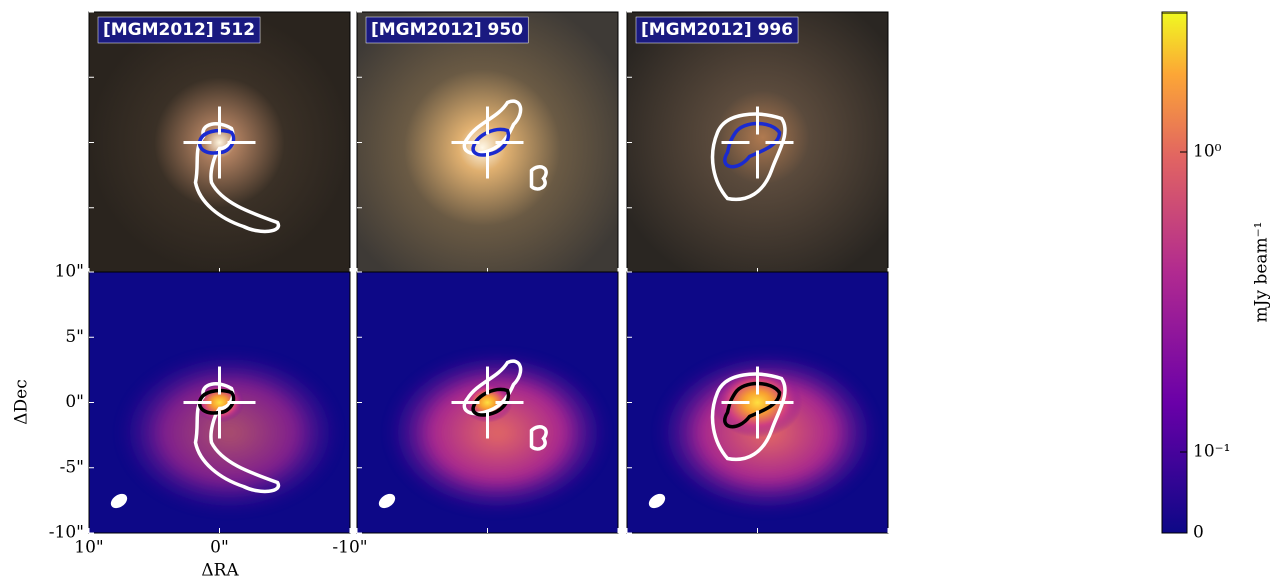 Image resolution: width=1276 pixels, height=583 pixels. Describe the element at coordinates (66, 533) in the screenshot. I see `y-tick-label: -10"` at that location.